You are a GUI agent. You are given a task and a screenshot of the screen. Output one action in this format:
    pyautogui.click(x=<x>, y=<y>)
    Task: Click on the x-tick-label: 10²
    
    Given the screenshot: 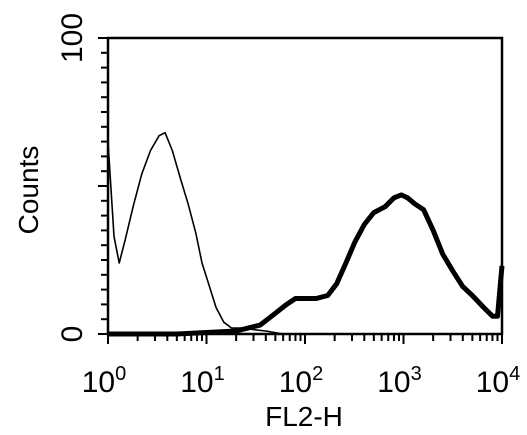 What is the action you would take?
    pyautogui.click(x=301, y=381)
    